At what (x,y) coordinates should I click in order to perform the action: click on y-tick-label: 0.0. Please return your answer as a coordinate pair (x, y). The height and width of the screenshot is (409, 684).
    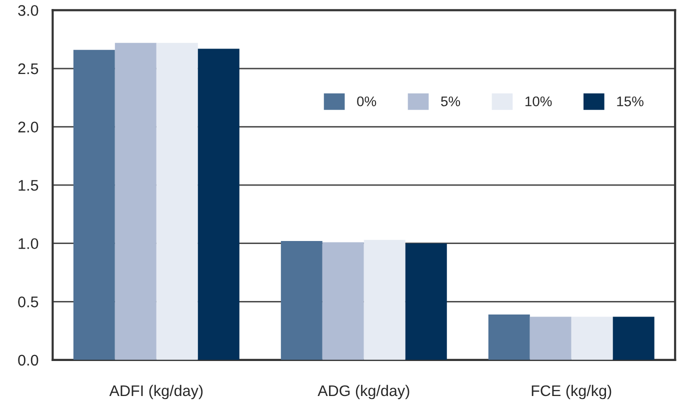
    Looking at the image, I should click on (28, 360).